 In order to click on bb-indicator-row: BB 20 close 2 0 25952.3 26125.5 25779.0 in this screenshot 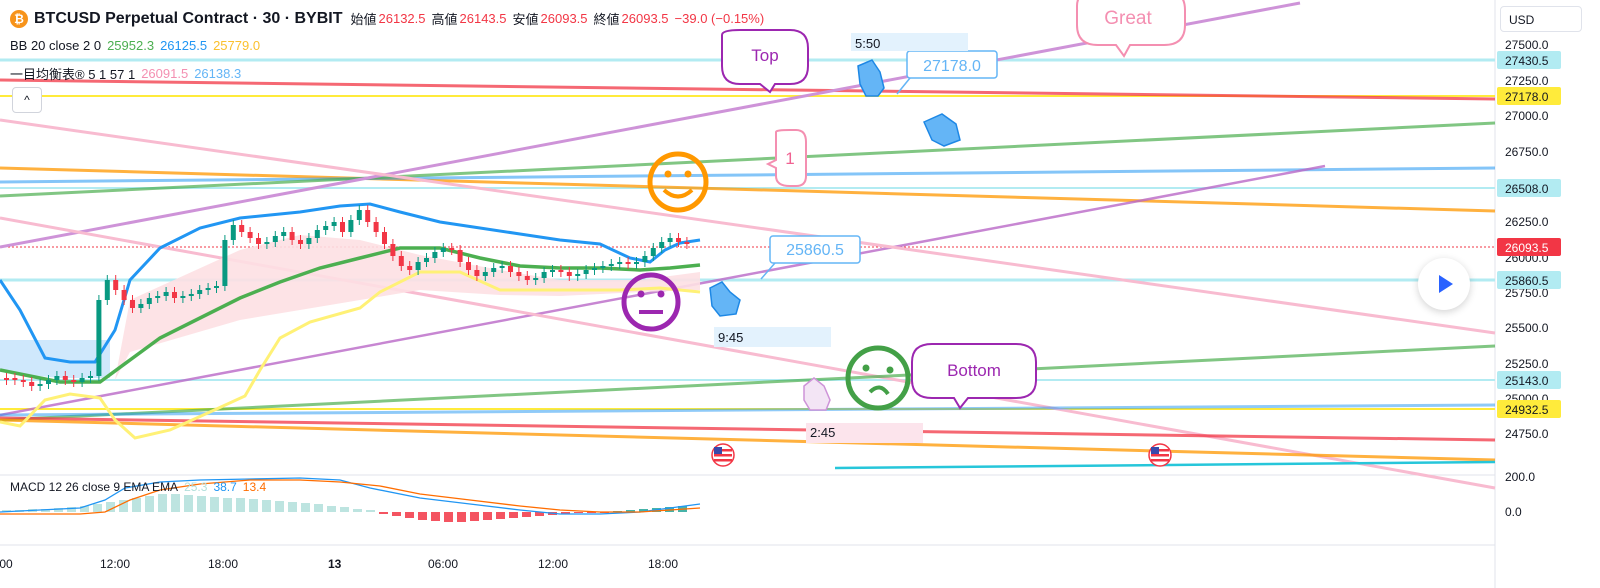, I will do `click(138, 45)`.